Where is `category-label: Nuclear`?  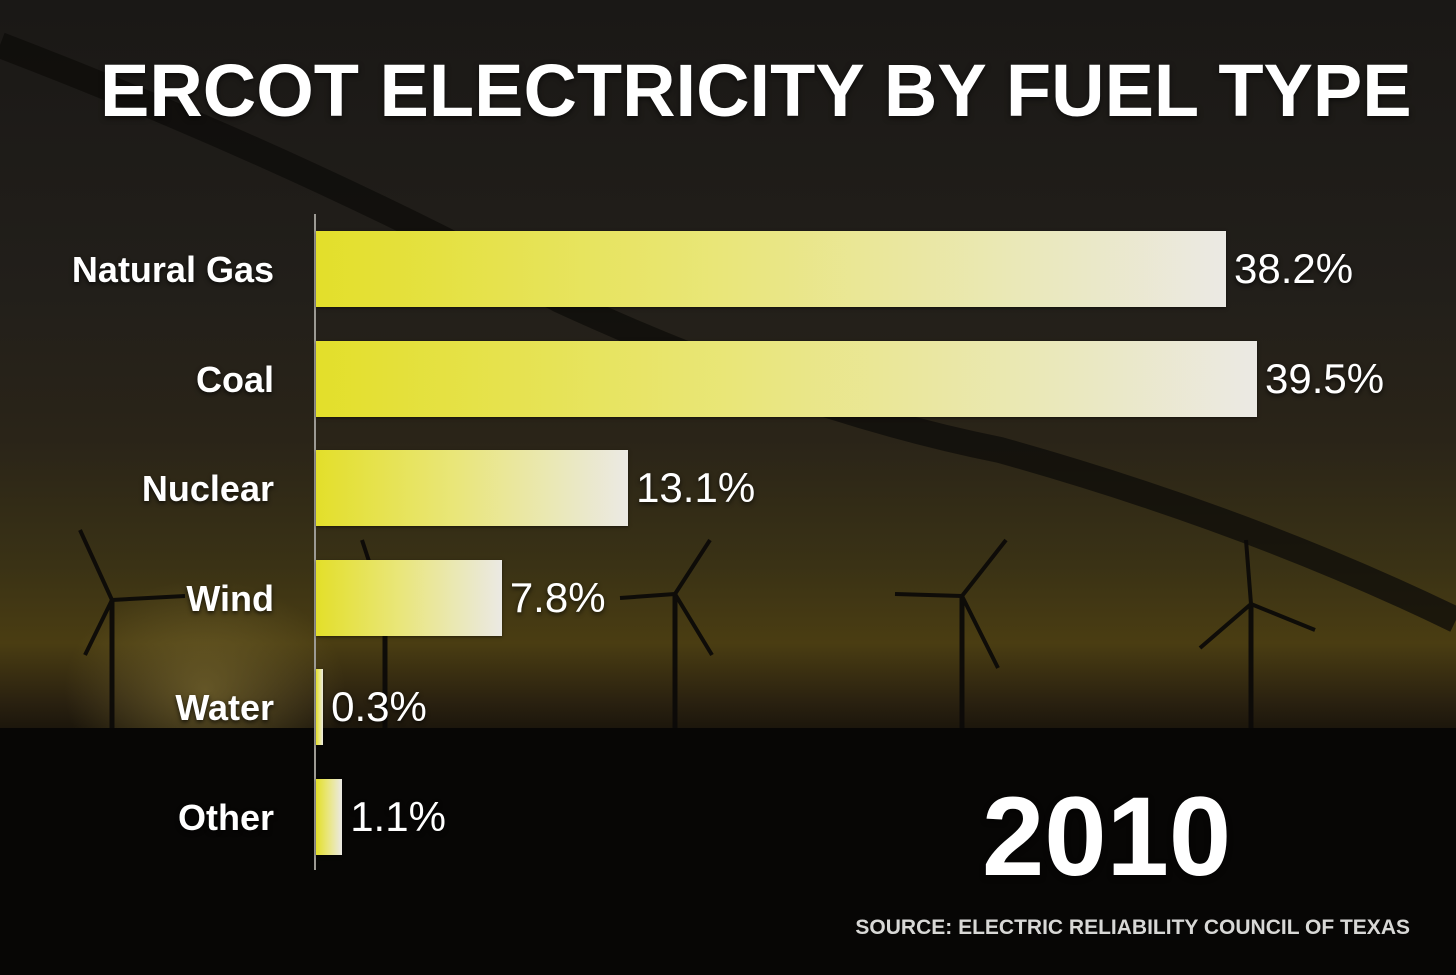
category-label: Nuclear is located at coordinates (207, 489).